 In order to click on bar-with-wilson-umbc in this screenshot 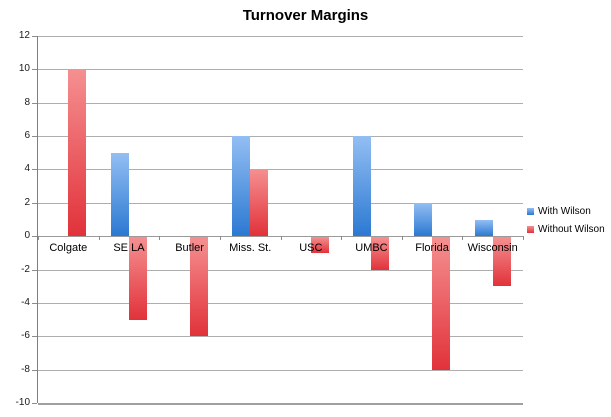, I will do `click(362, 186)`.